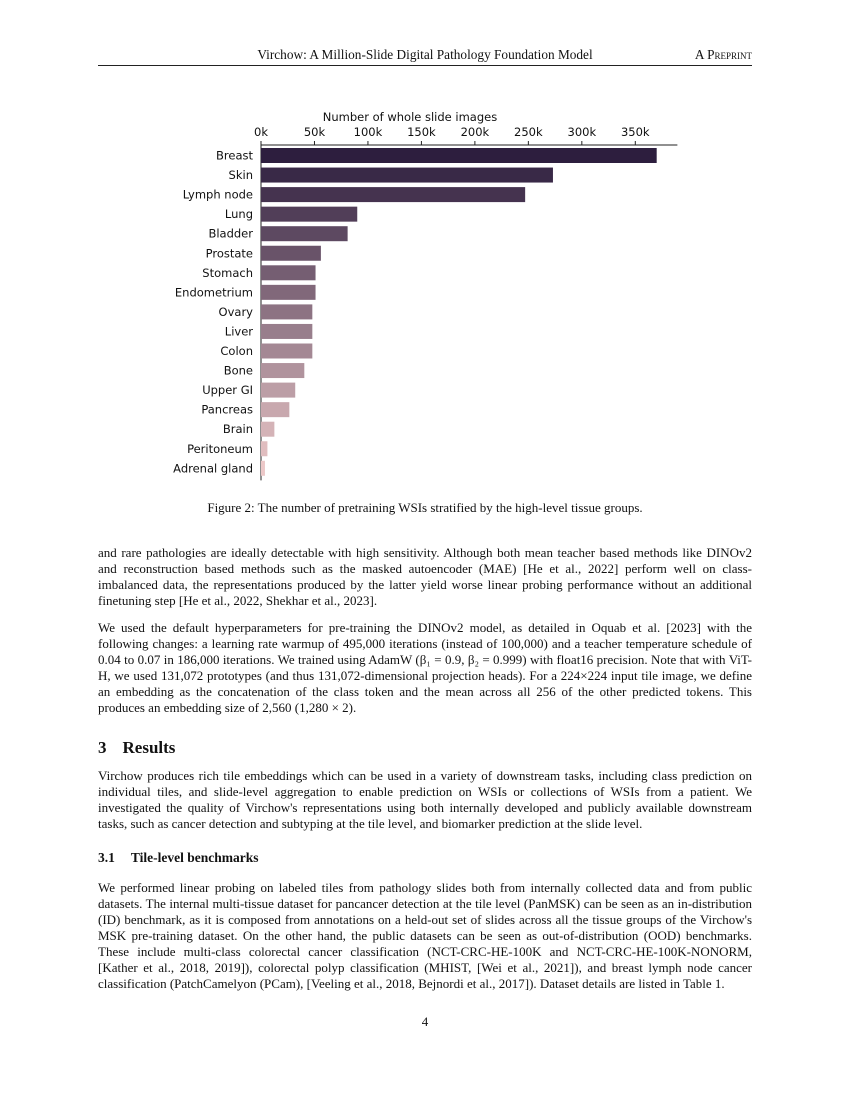  I want to click on category-label: Upper GI, so click(227, 390).